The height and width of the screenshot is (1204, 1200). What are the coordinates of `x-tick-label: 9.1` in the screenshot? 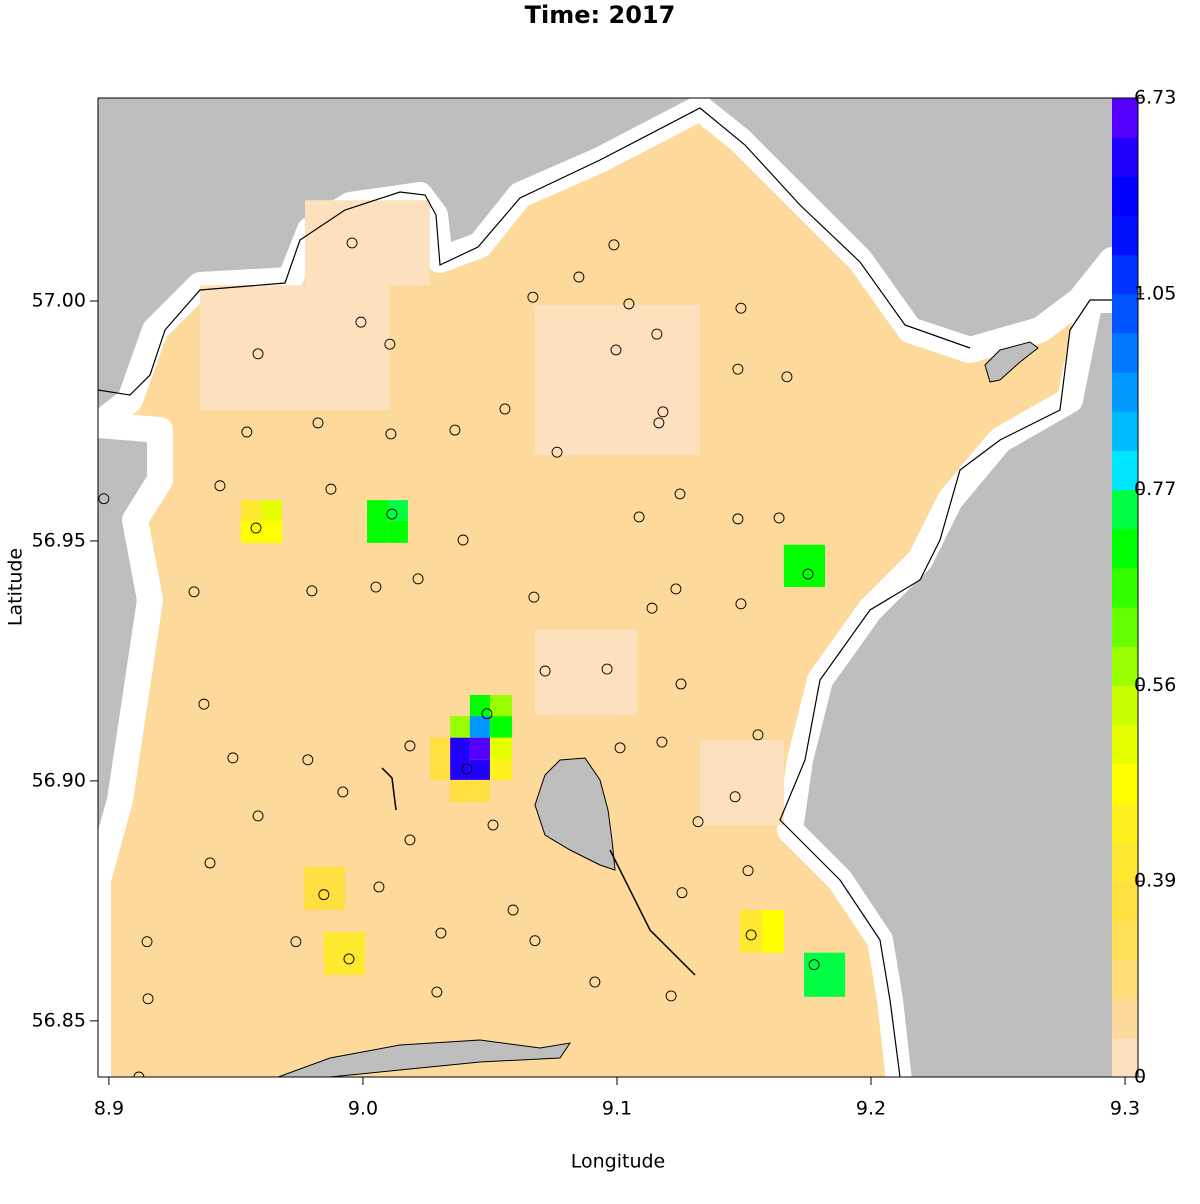 It's located at (617, 1109).